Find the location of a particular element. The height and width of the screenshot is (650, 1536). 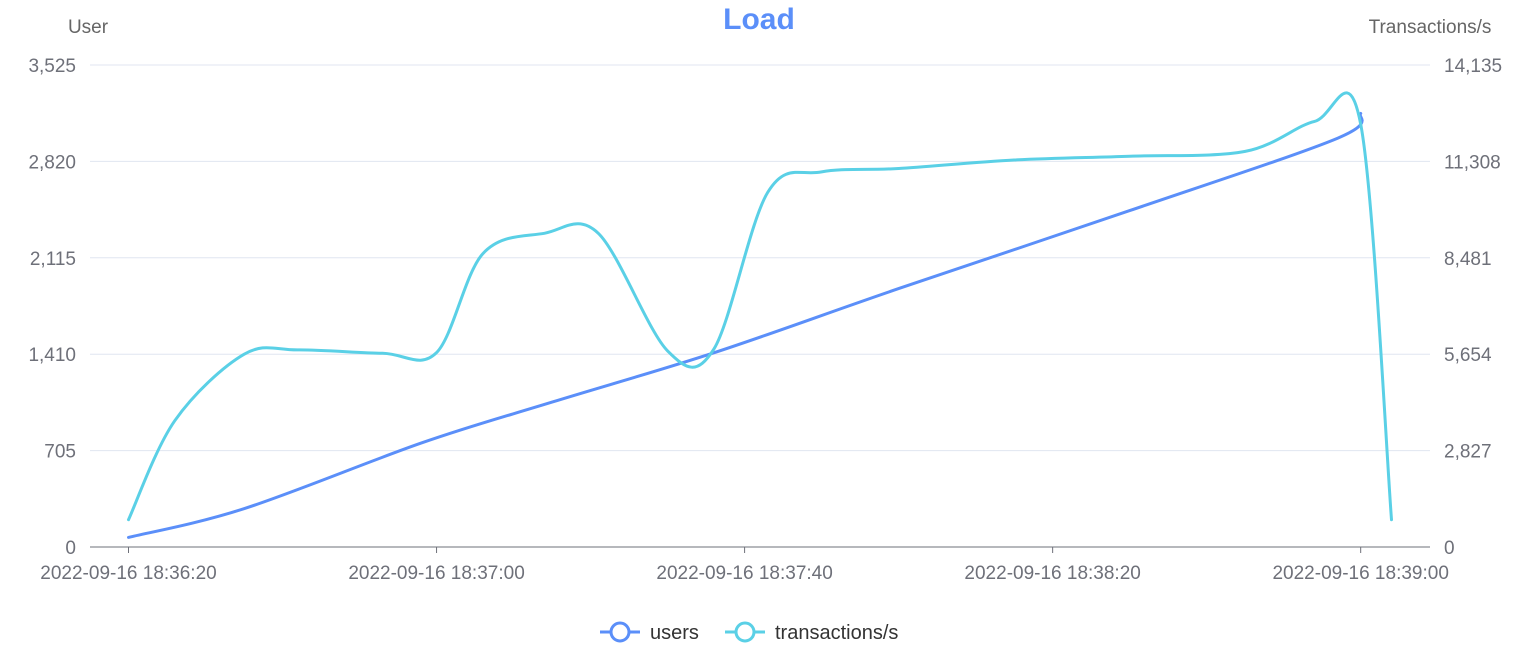

y-left-tick-label: 2,820 is located at coordinates (52, 162).